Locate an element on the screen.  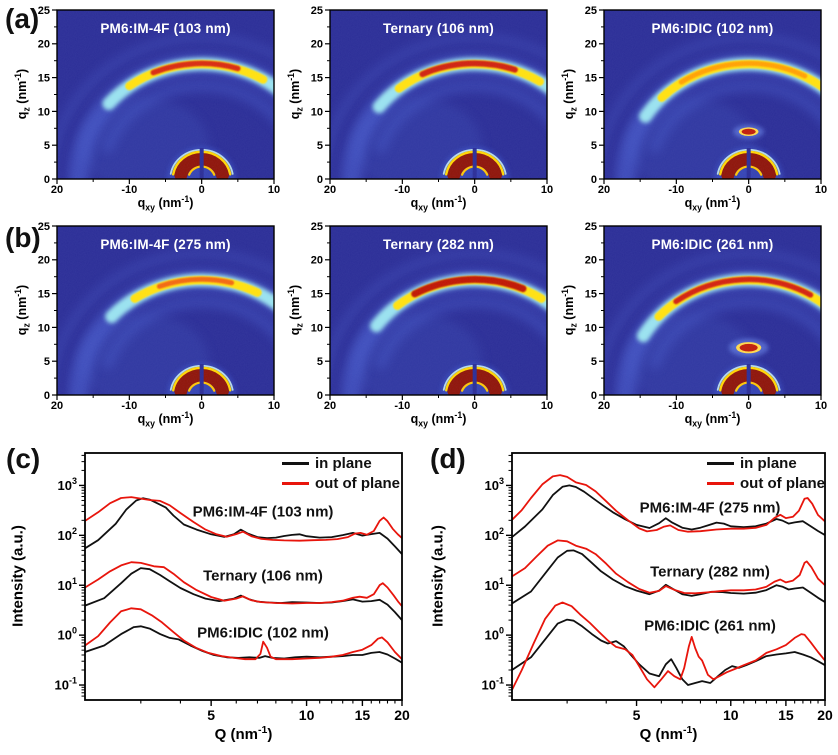
panel-label-b: (b) is located at coordinates (23, 237).